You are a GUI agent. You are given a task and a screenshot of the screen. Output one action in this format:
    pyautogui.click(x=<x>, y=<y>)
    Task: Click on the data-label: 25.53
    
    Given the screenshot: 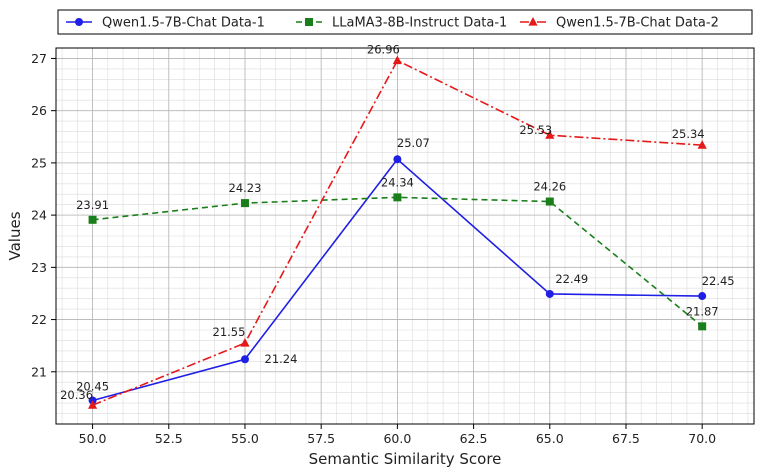 What is the action you would take?
    pyautogui.click(x=535, y=130)
    